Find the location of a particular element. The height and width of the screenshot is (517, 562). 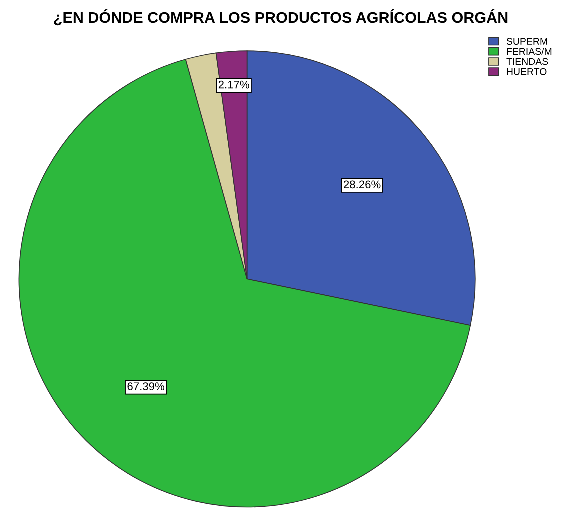

legend-label: SUPERM is located at coordinates (527, 42).